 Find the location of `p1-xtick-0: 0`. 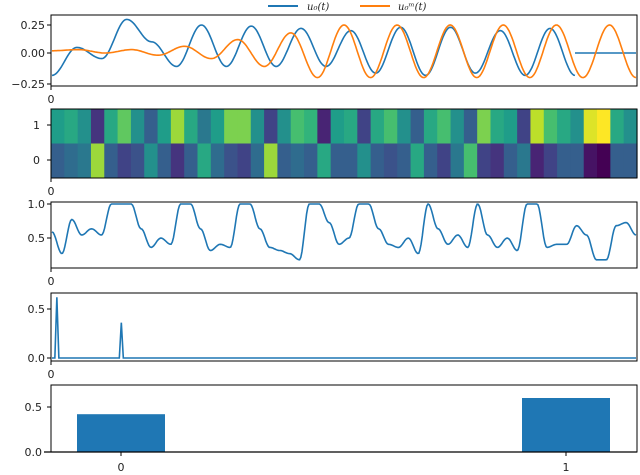

p1-xtick-0: 0 is located at coordinates (51, 99).